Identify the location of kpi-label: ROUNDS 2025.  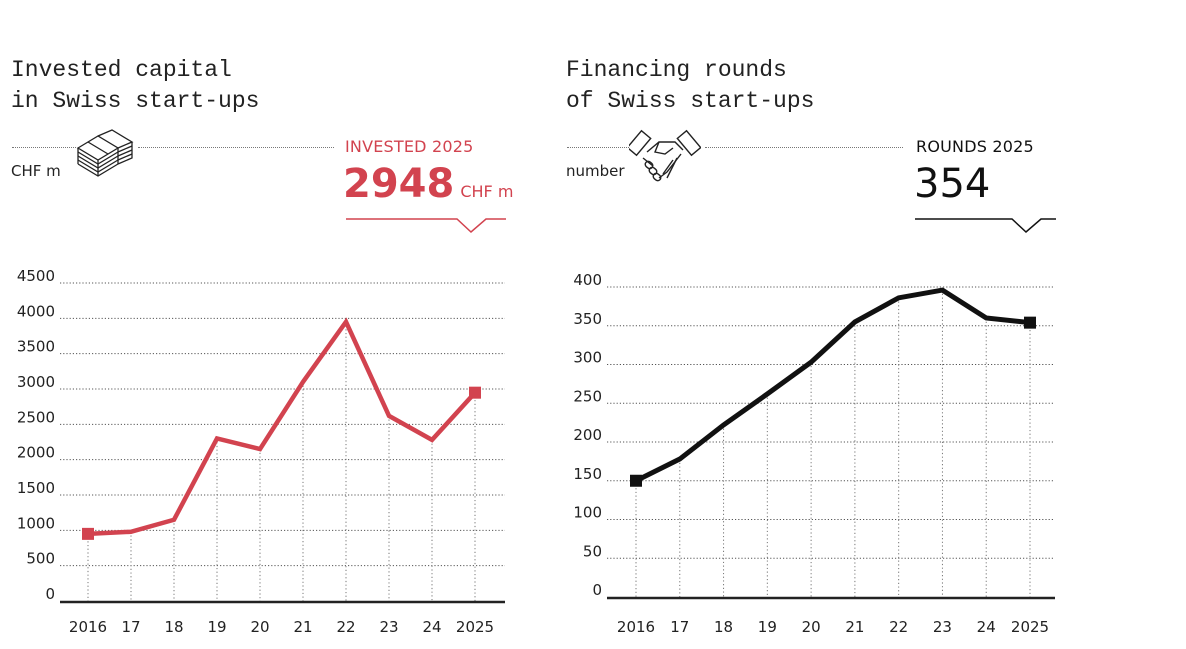
(975, 146).